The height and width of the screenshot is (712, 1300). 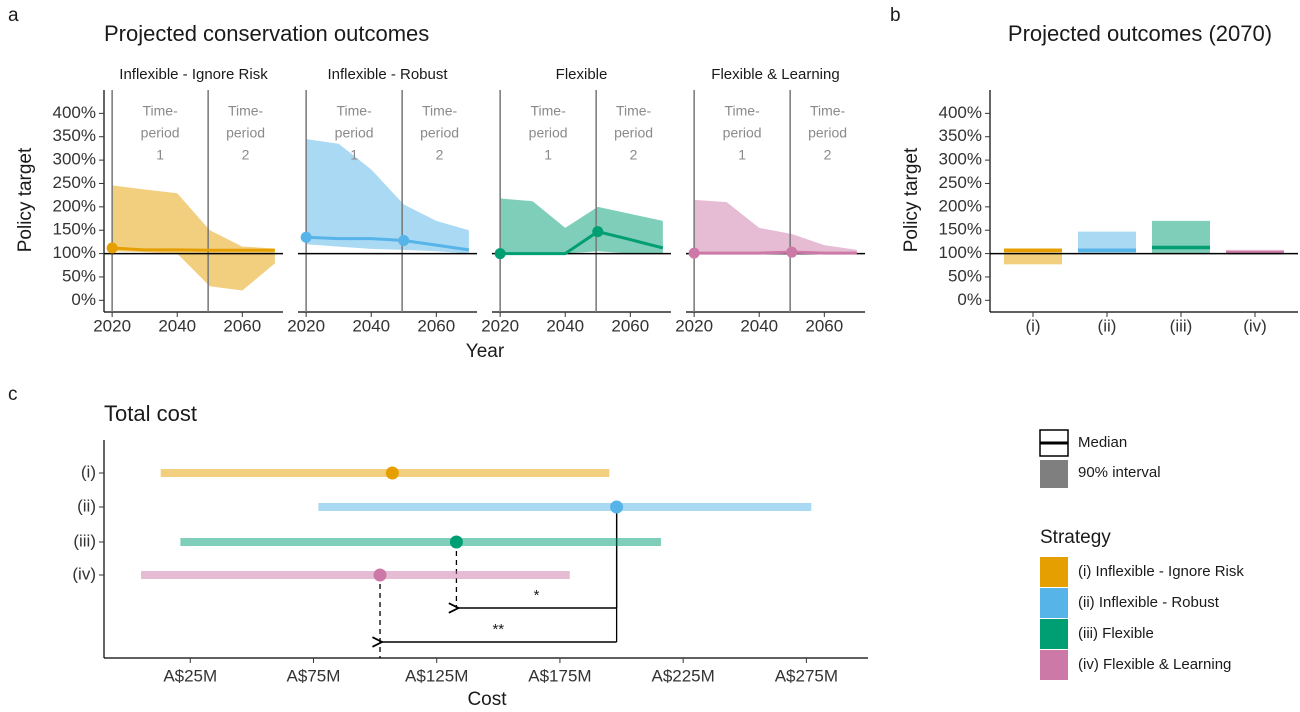 What do you see at coordinates (895, 15) in the screenshot?
I see `panel-label: b` at bounding box center [895, 15].